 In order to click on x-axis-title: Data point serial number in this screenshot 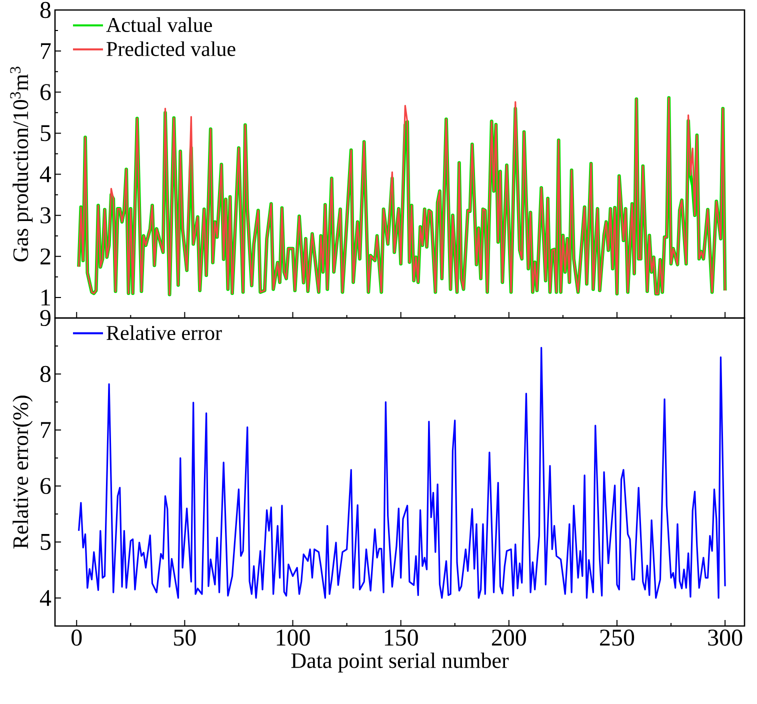, I will do `click(400, 662)`.